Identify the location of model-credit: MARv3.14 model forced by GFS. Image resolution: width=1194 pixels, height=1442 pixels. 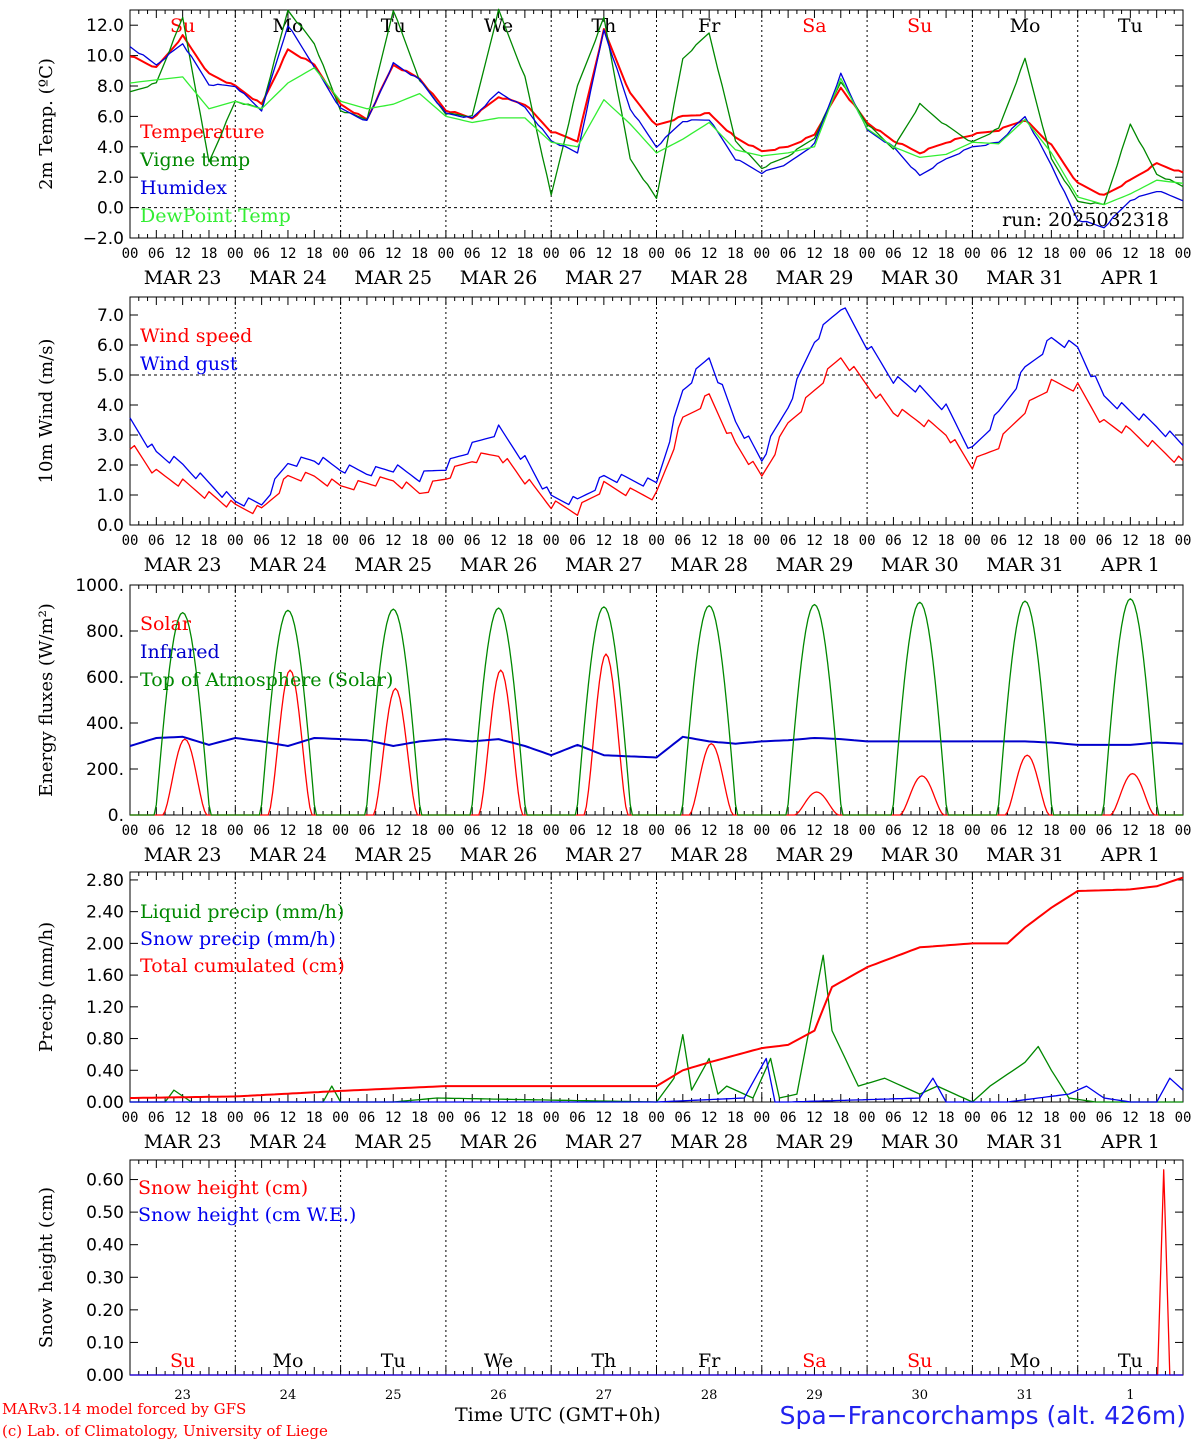
(124, 1409).